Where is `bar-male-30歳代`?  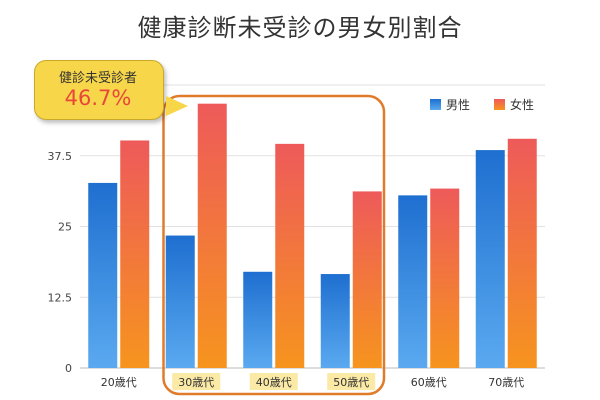
bar-male-30歳代 is located at coordinates (180, 301).